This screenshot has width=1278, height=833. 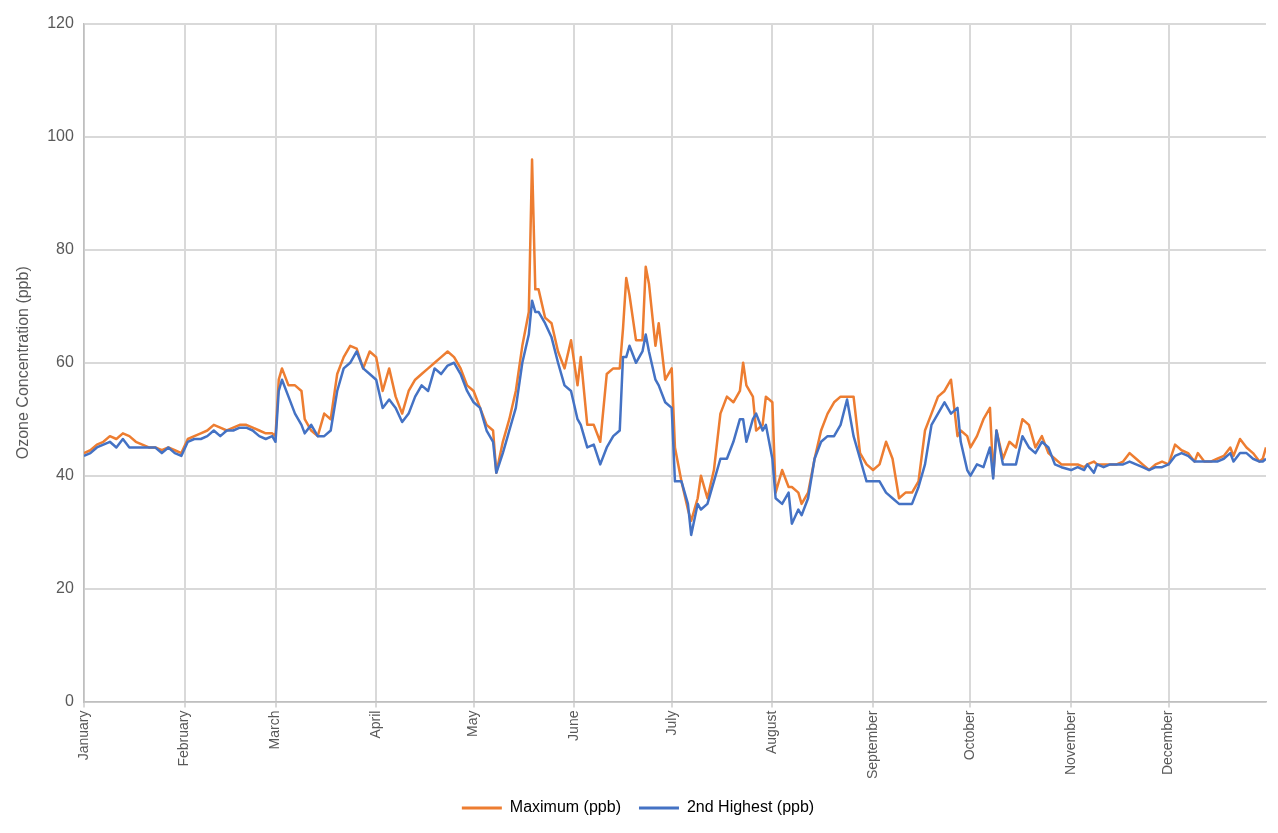 I want to click on x-tick-label: February, so click(x=183, y=738).